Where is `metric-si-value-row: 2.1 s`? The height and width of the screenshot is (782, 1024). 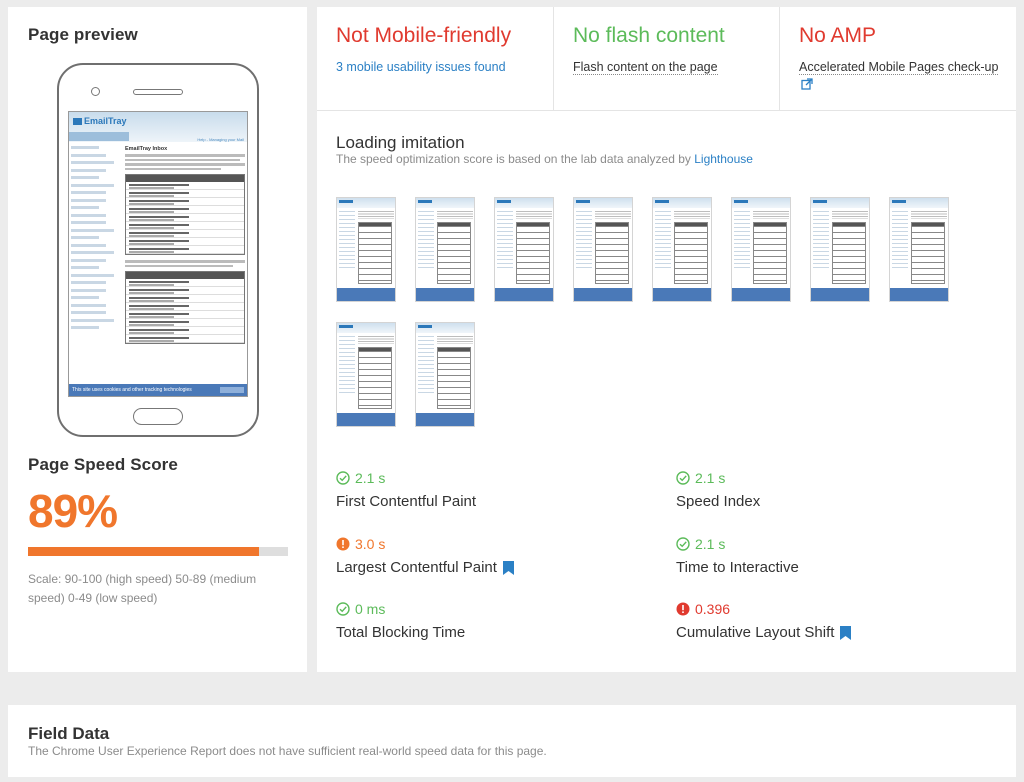 metric-si-value-row: 2.1 s is located at coordinates (718, 478).